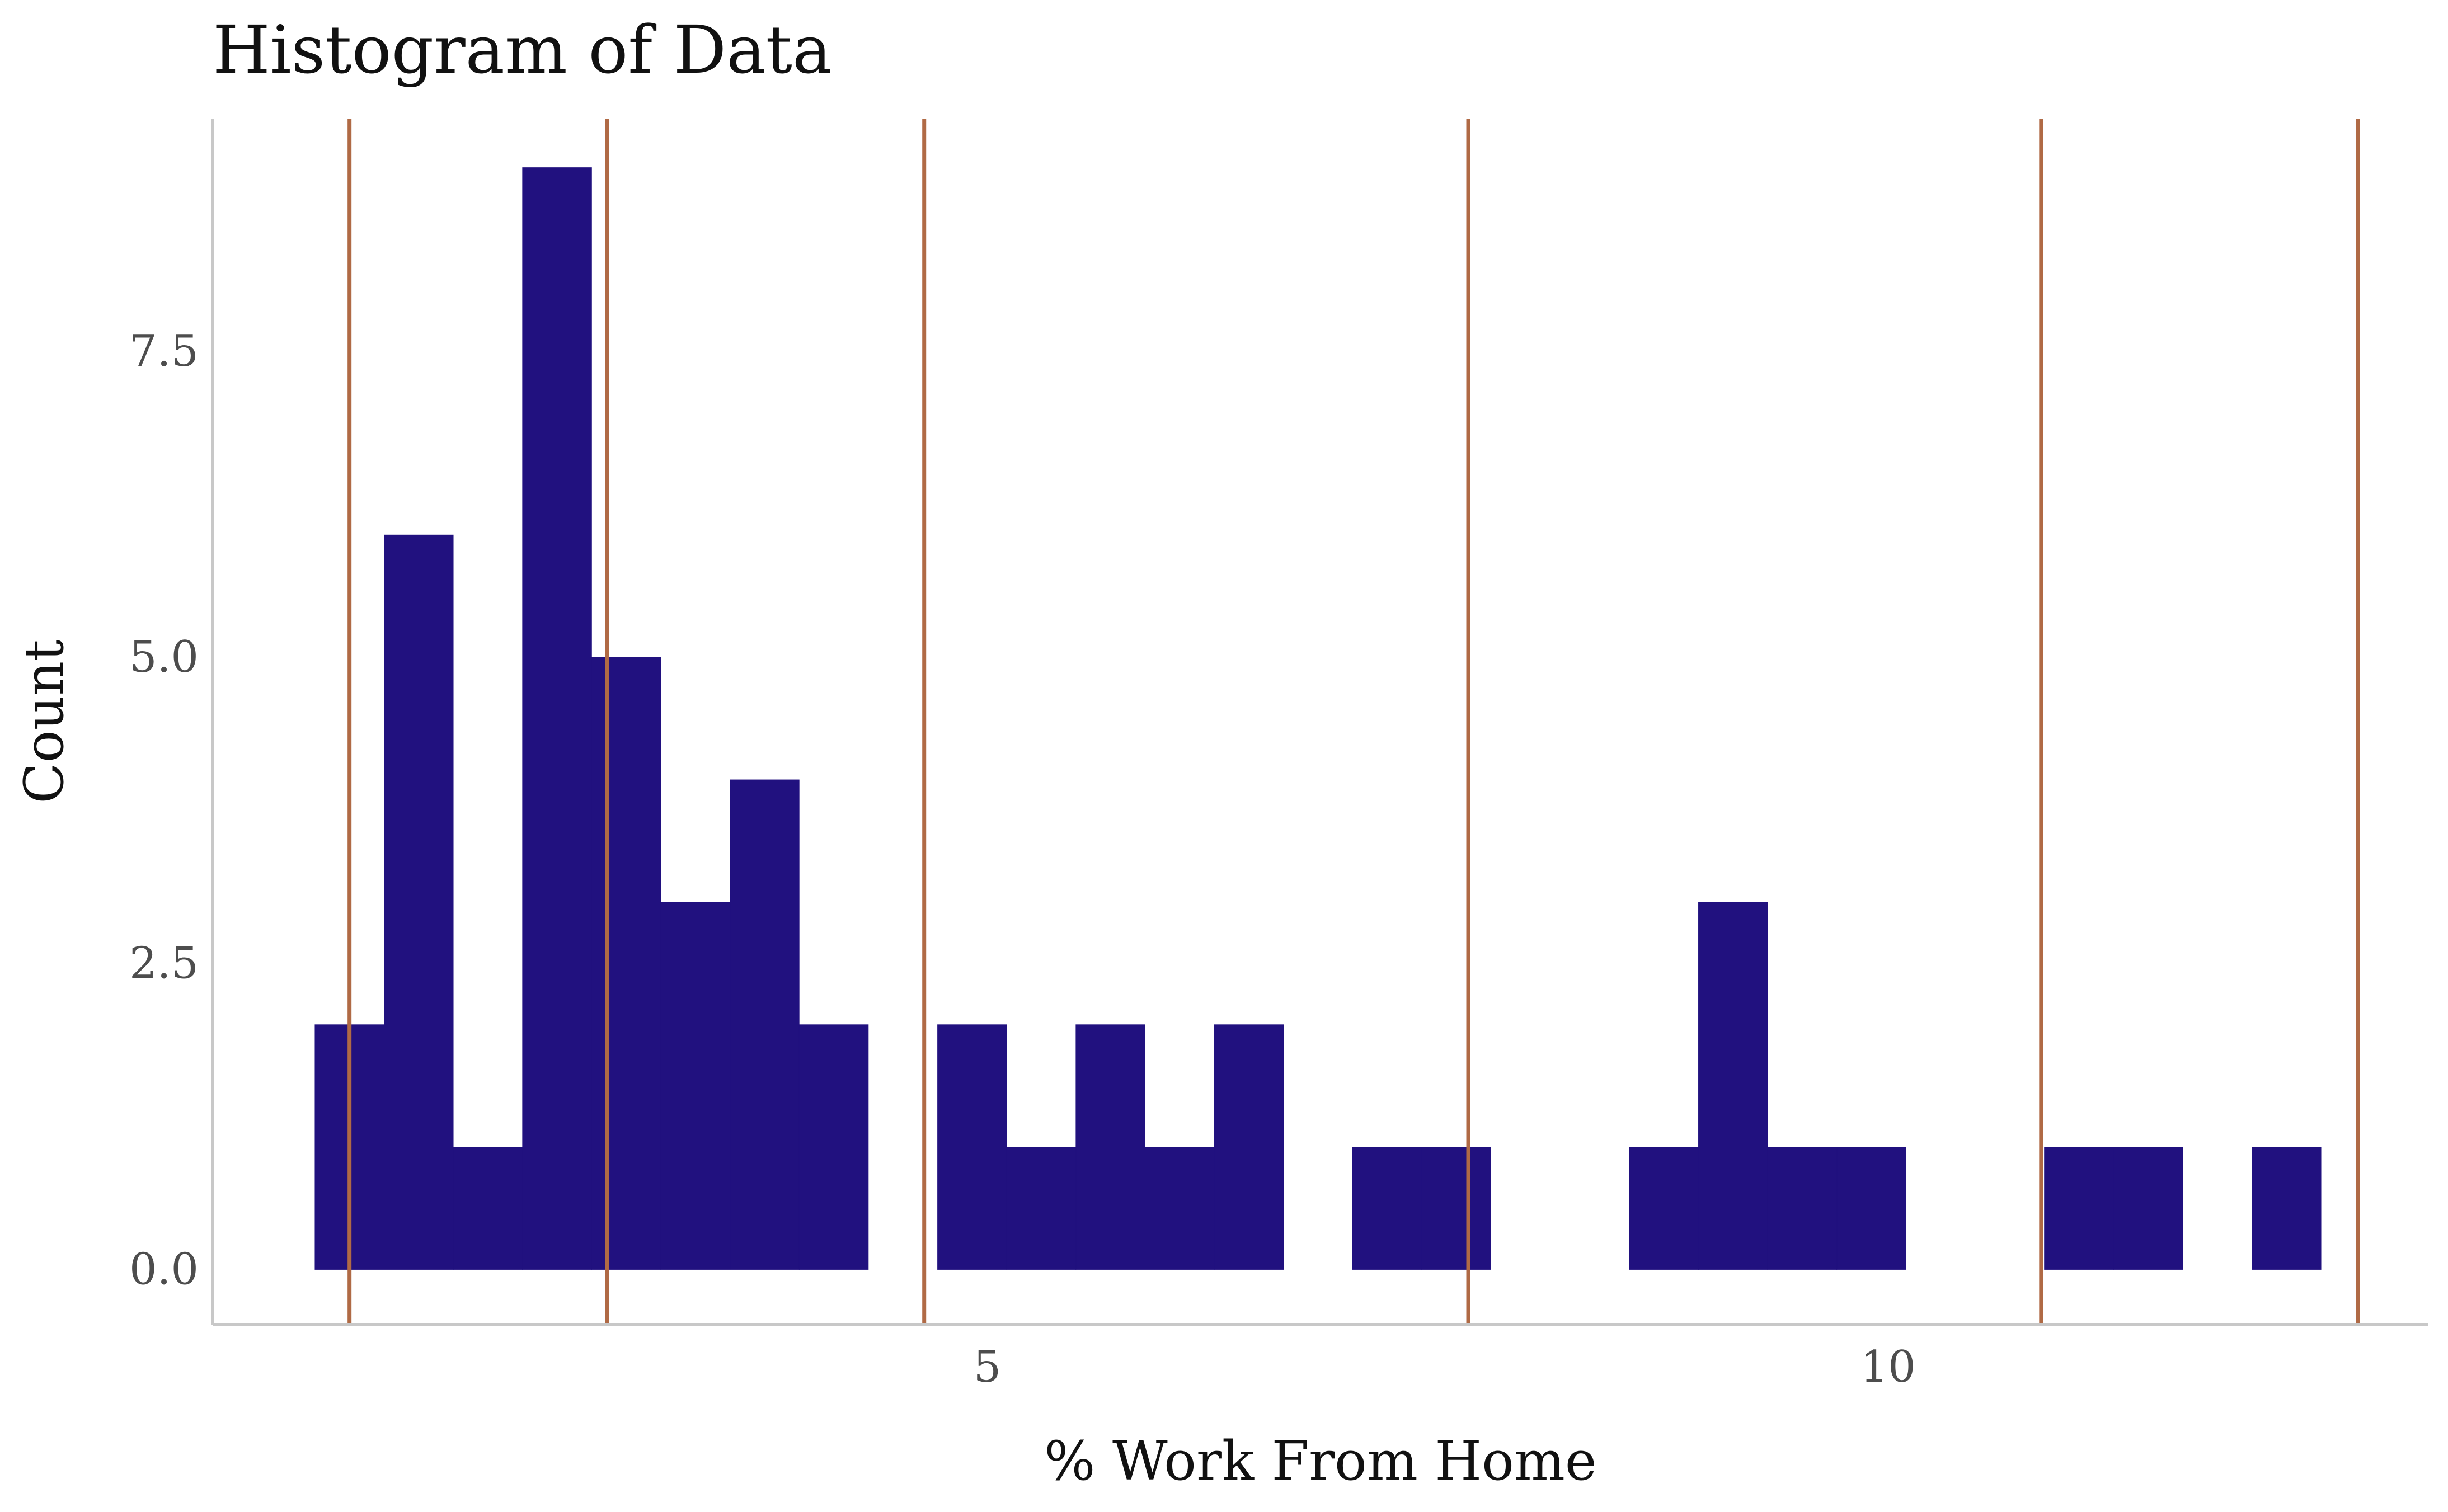  I want to click on chart-title: Histogram of Data, so click(522, 49).